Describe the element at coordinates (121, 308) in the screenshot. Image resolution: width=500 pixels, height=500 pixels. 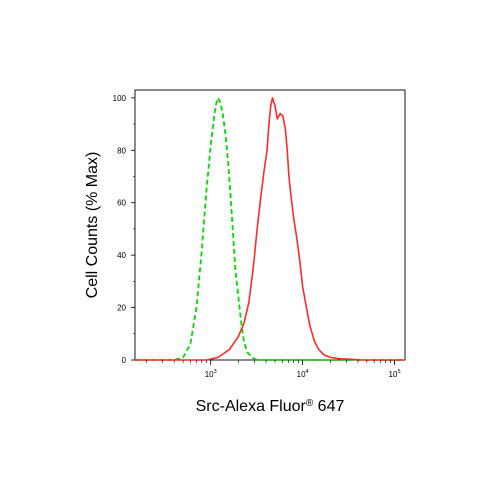
I see `y-tick-label: 20` at that location.